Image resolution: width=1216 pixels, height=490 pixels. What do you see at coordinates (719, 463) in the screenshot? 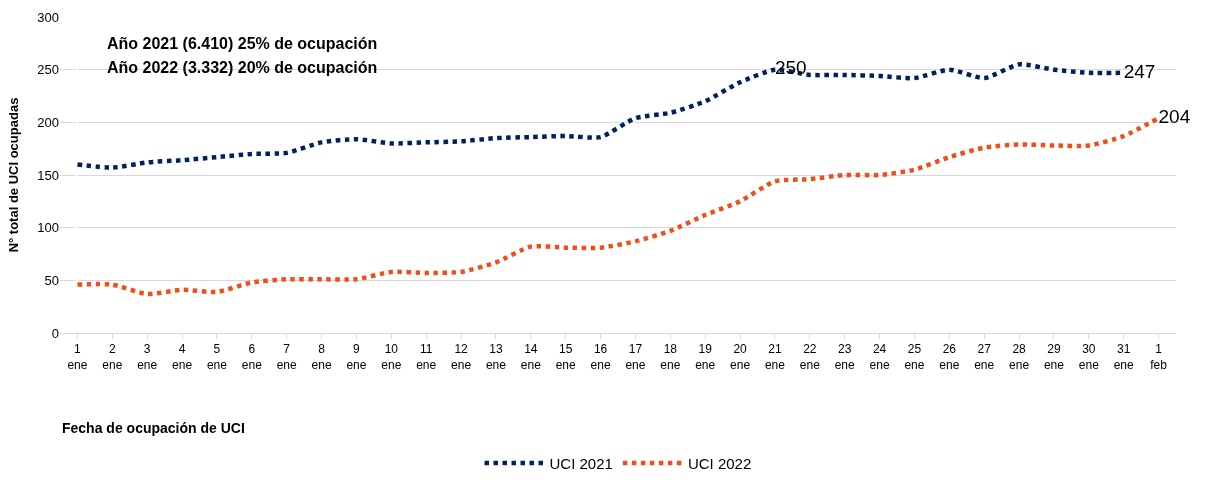
I see `legend-label: UCI 2022` at bounding box center [719, 463].